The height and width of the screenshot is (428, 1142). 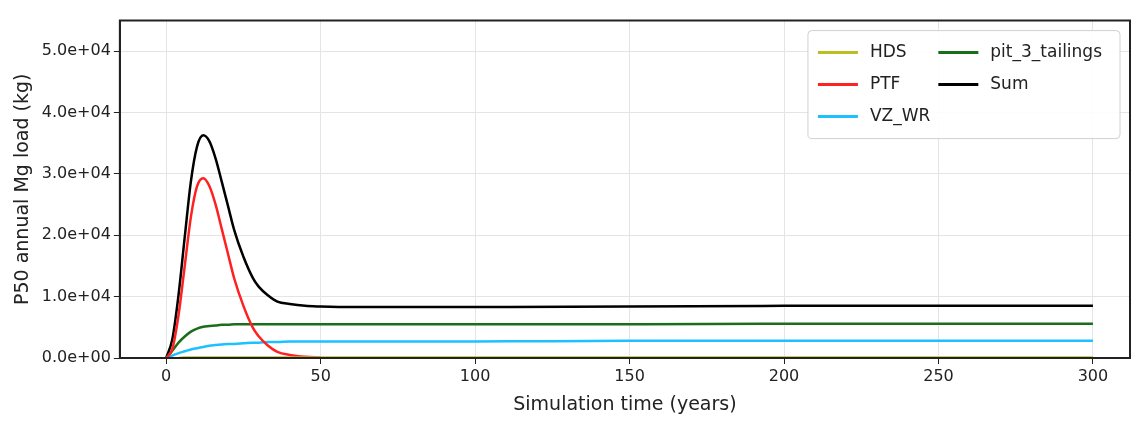 I want to click on x-tick-label: 250, so click(x=938, y=375).